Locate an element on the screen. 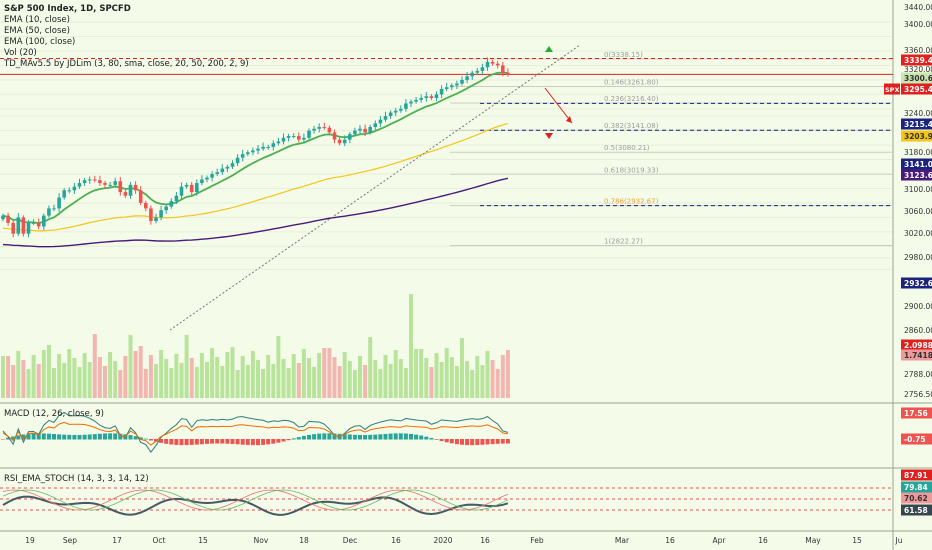 This screenshot has height=550, width=932. fib-label: 0.5(3080.21) is located at coordinates (627, 148).